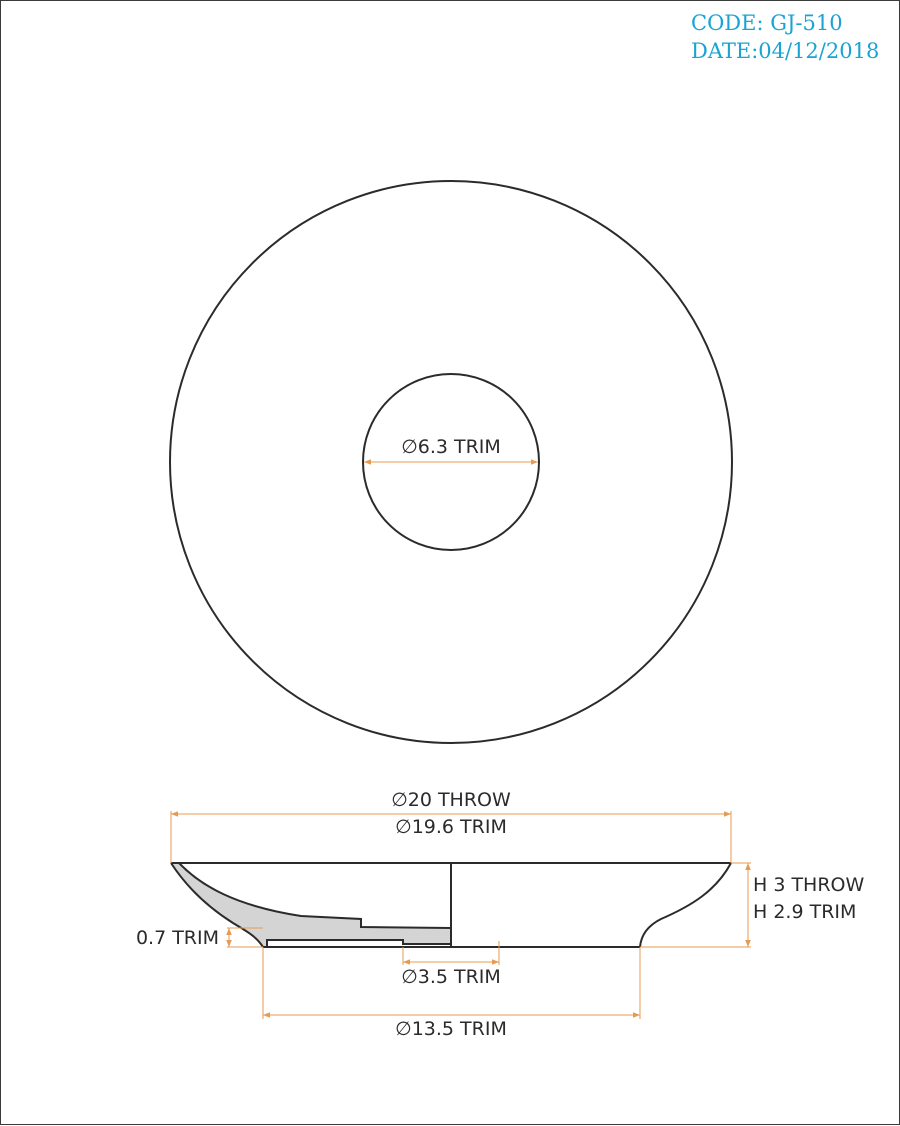 This screenshot has height=1126, width=900. I want to click on height-throw-label: H 3 THROW, so click(809, 885).